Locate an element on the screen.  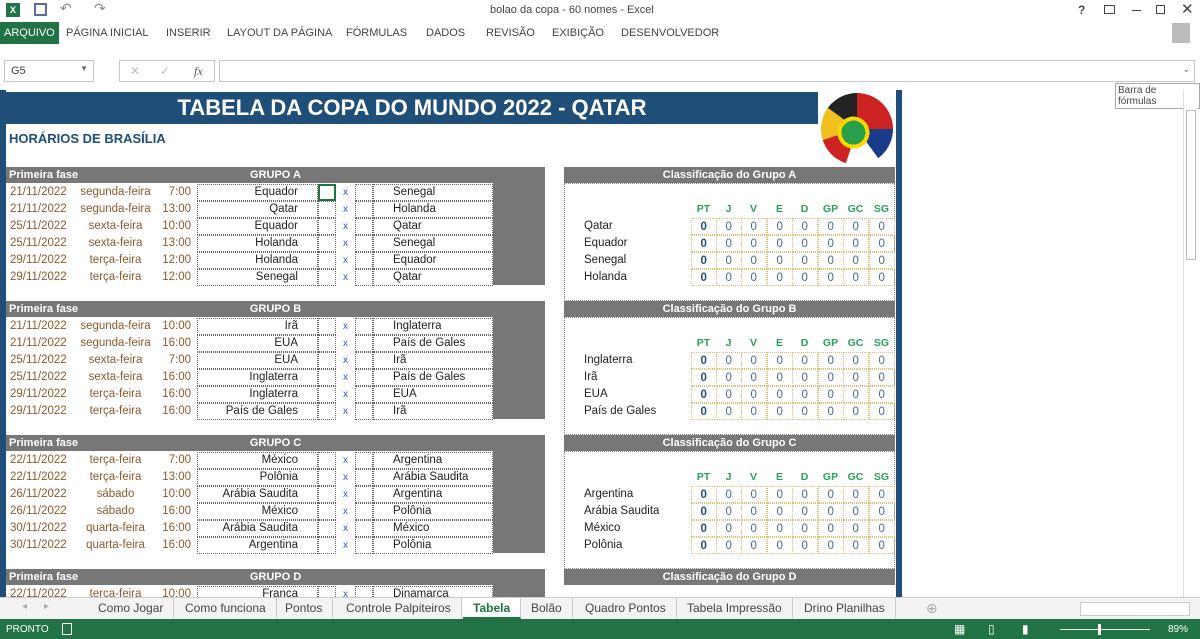
normal-view-icon: ▦ is located at coordinates (960, 629).